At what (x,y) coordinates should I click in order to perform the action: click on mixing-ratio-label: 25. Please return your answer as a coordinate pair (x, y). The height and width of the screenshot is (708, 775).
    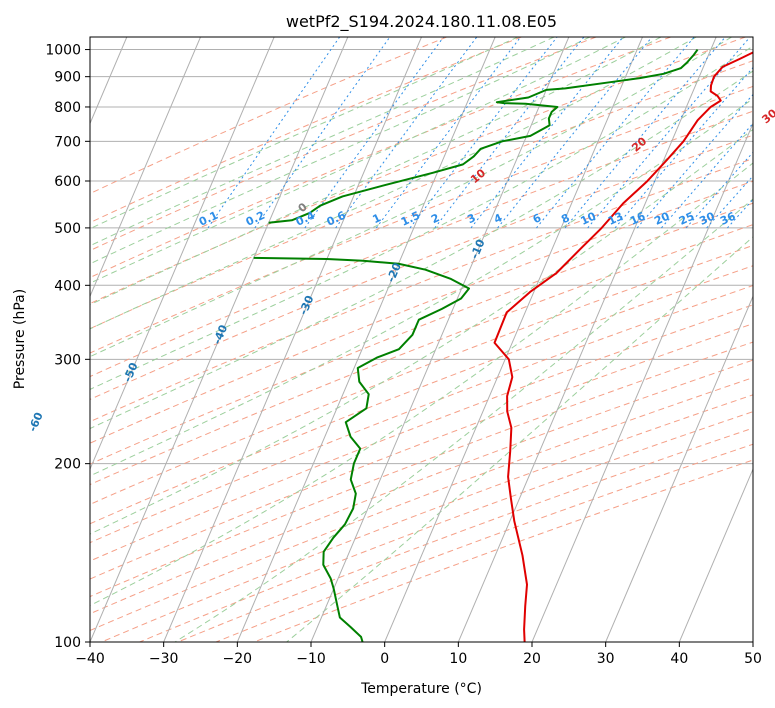
    Looking at the image, I should click on (686, 219).